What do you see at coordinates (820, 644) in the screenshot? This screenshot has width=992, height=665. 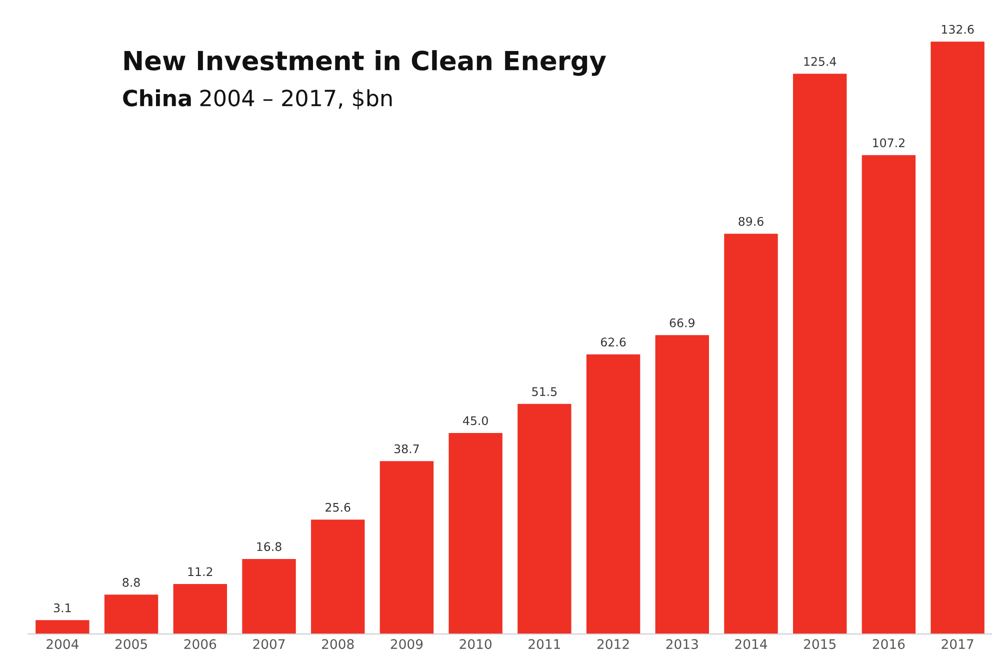 I see `x-tick-label: 2015` at bounding box center [820, 644].